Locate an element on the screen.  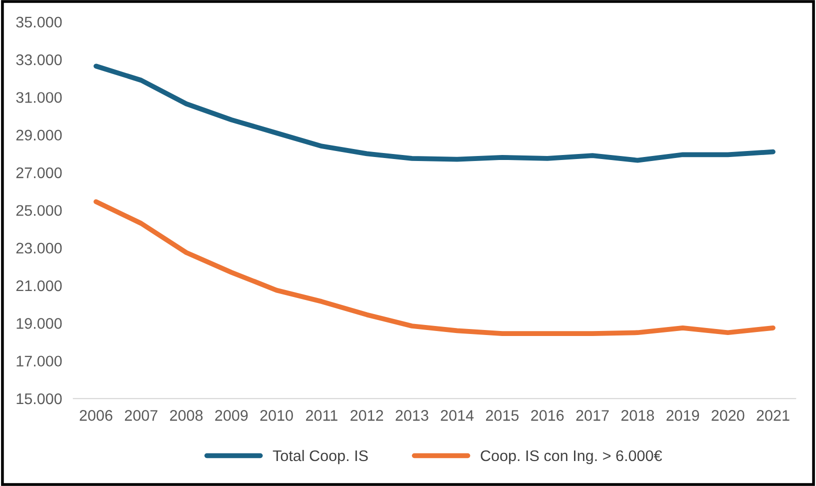
y-tick-label: 35.000 is located at coordinates (39, 22).